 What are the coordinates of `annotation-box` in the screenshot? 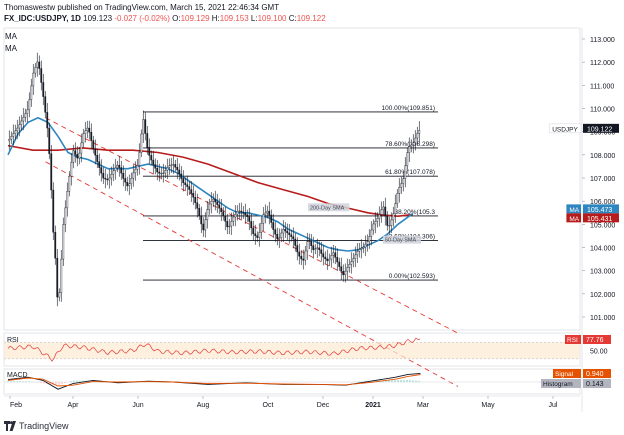 It's located at (402, 239).